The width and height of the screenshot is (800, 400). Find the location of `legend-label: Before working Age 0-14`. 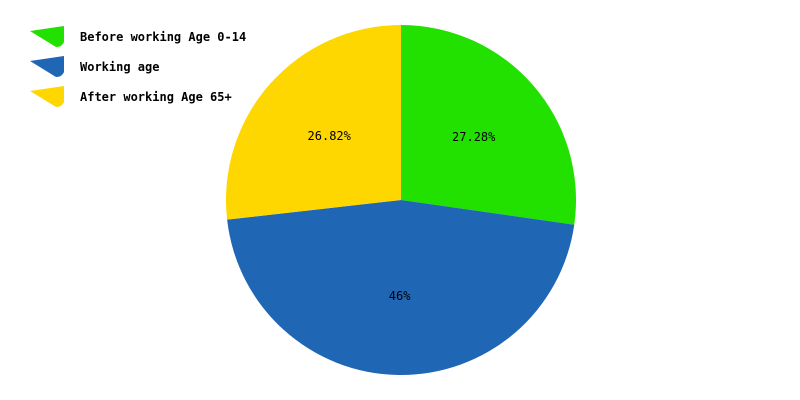

legend-label: Before working Age 0-14 is located at coordinates (163, 37).